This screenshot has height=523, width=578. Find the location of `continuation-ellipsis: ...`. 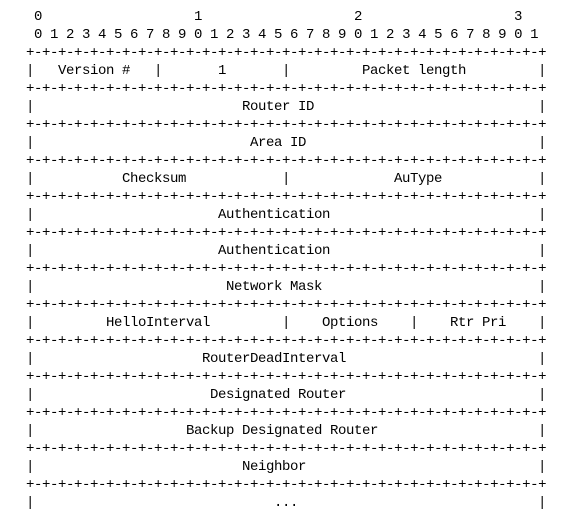

continuation-ellipsis: ... is located at coordinates (286, 503).